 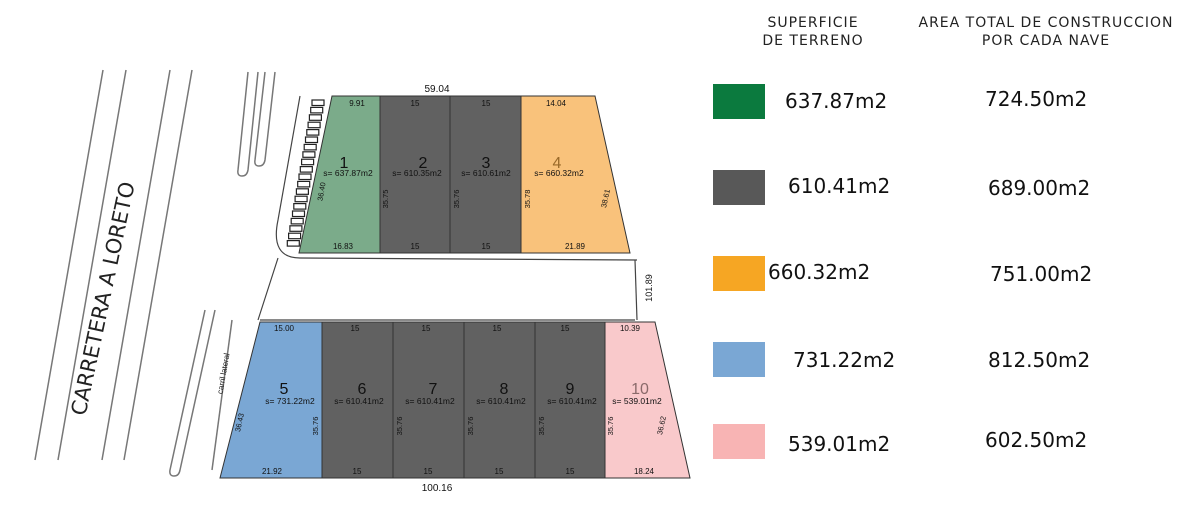 I want to click on lot-area: s= 610.61m2, so click(x=486, y=173).